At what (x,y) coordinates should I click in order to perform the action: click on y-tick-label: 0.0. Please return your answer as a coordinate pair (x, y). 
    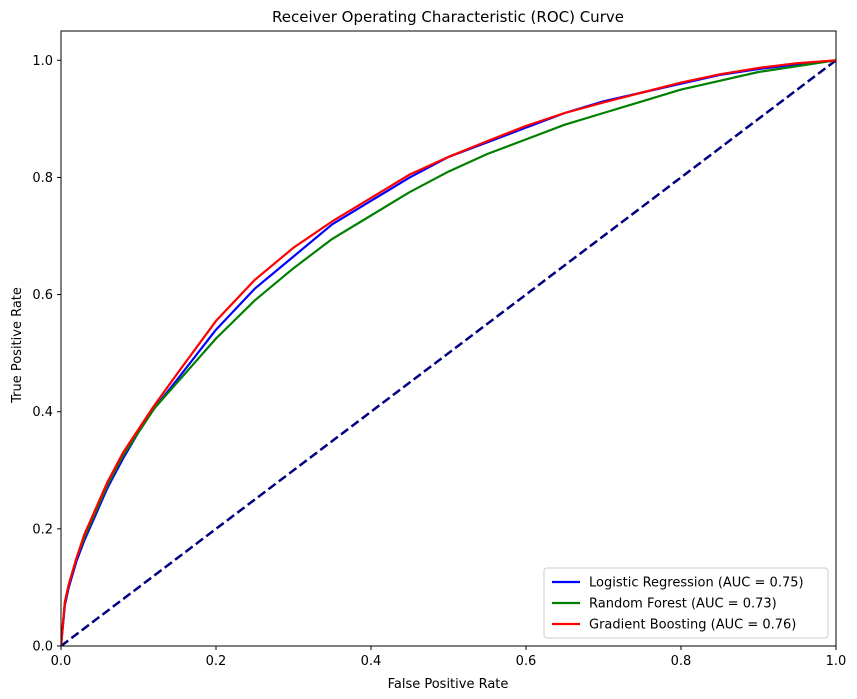
    Looking at the image, I should click on (42, 647).